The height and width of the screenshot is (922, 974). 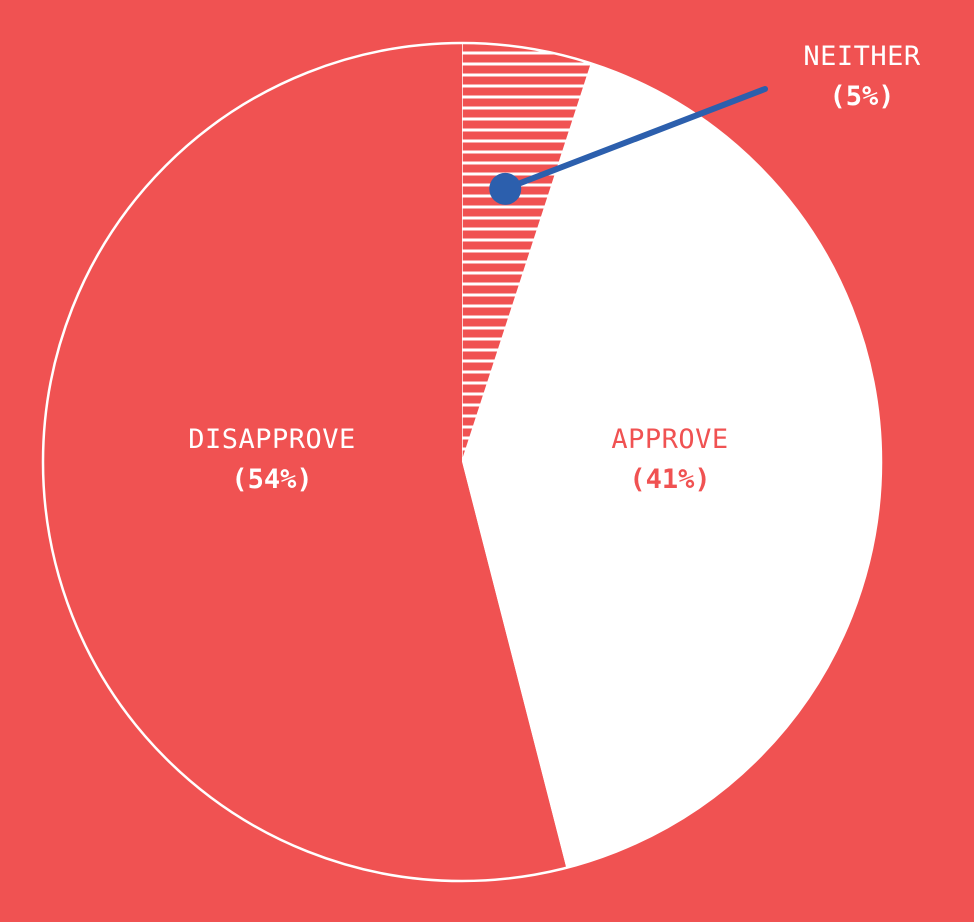 I want to click on approve-slice-percent: (41%), so click(x=669, y=479).